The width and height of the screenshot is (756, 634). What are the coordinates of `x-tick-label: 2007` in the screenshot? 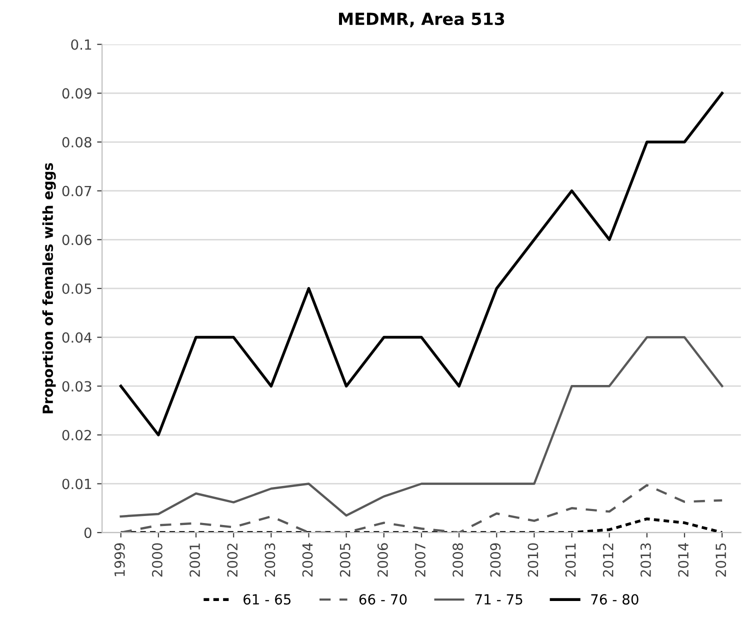 It's located at (420, 560).